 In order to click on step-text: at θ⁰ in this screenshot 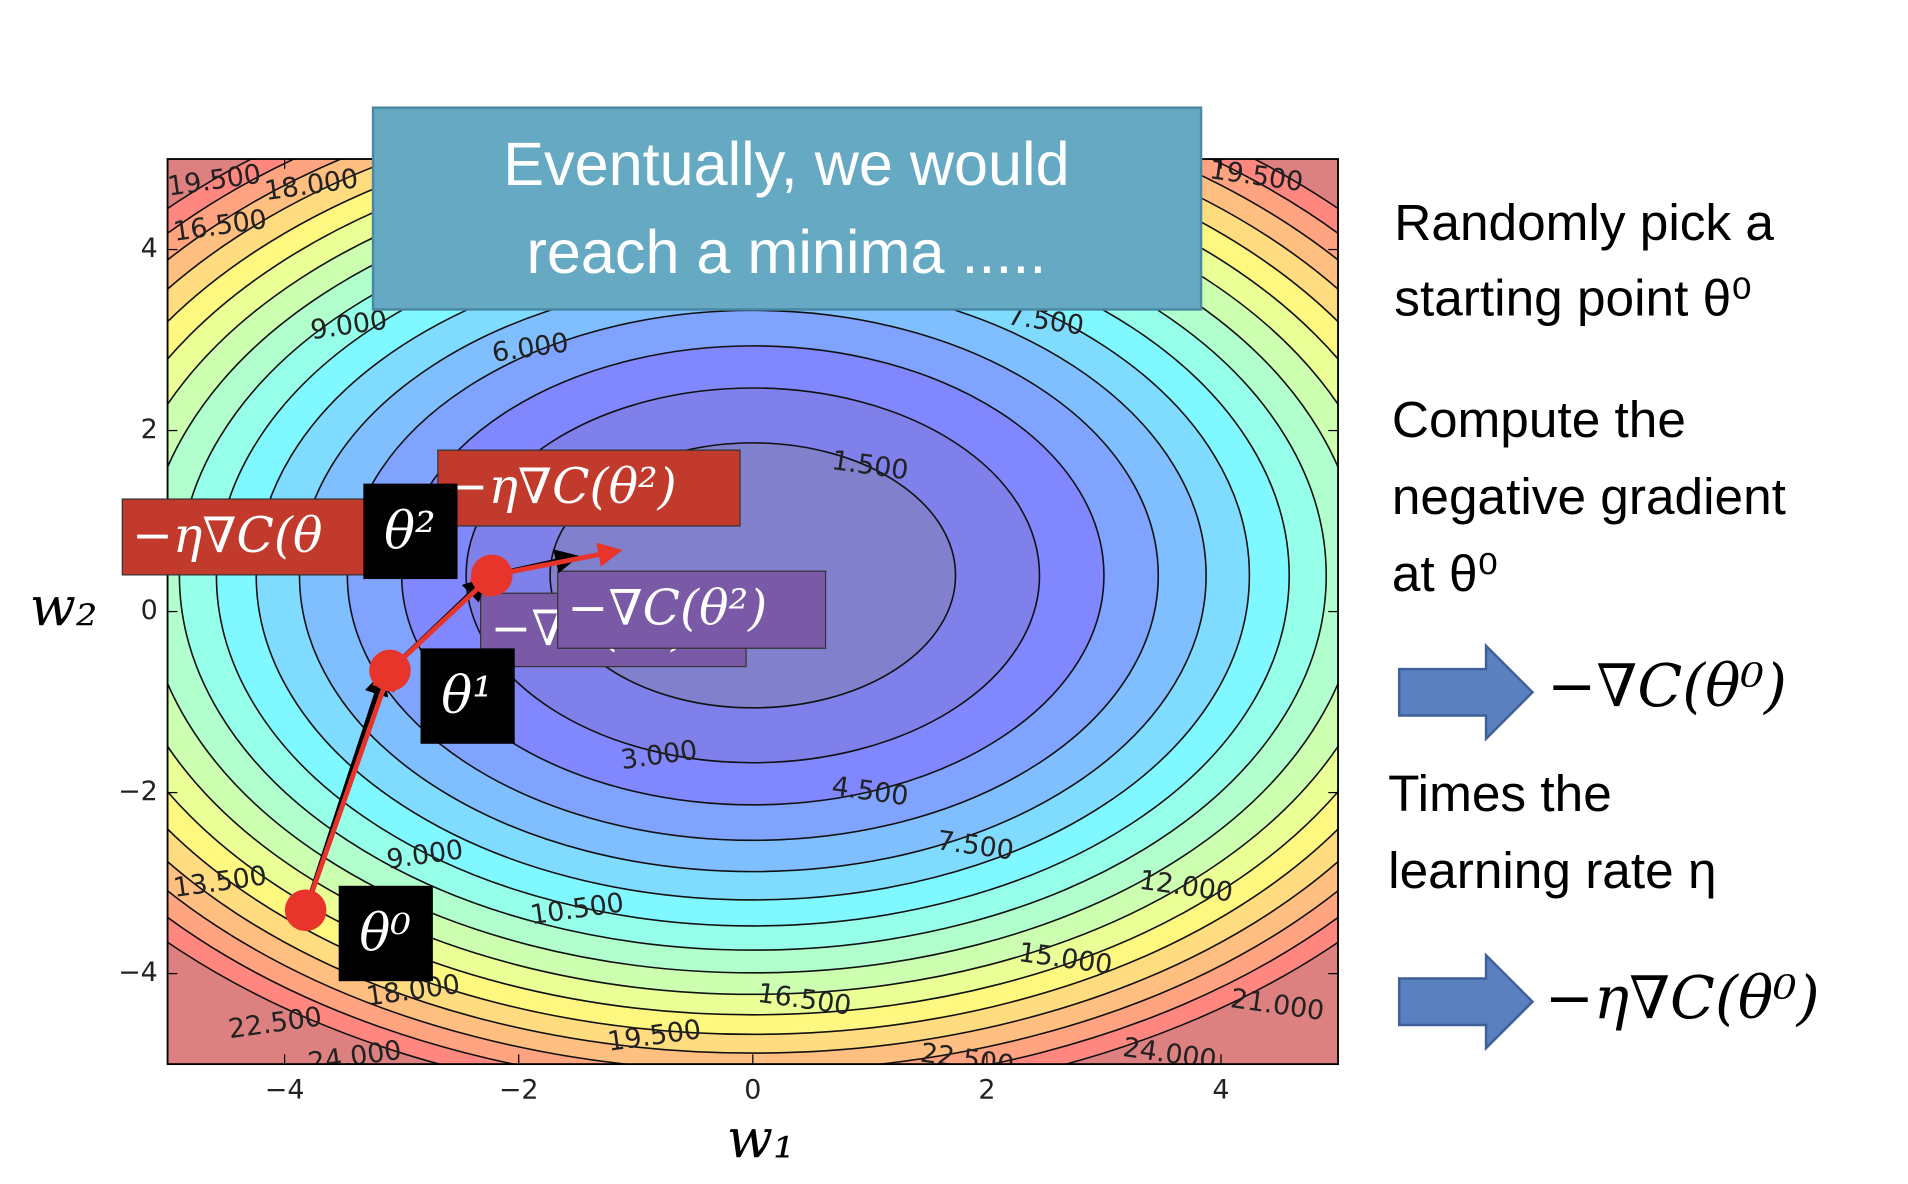, I will do `click(1445, 573)`.